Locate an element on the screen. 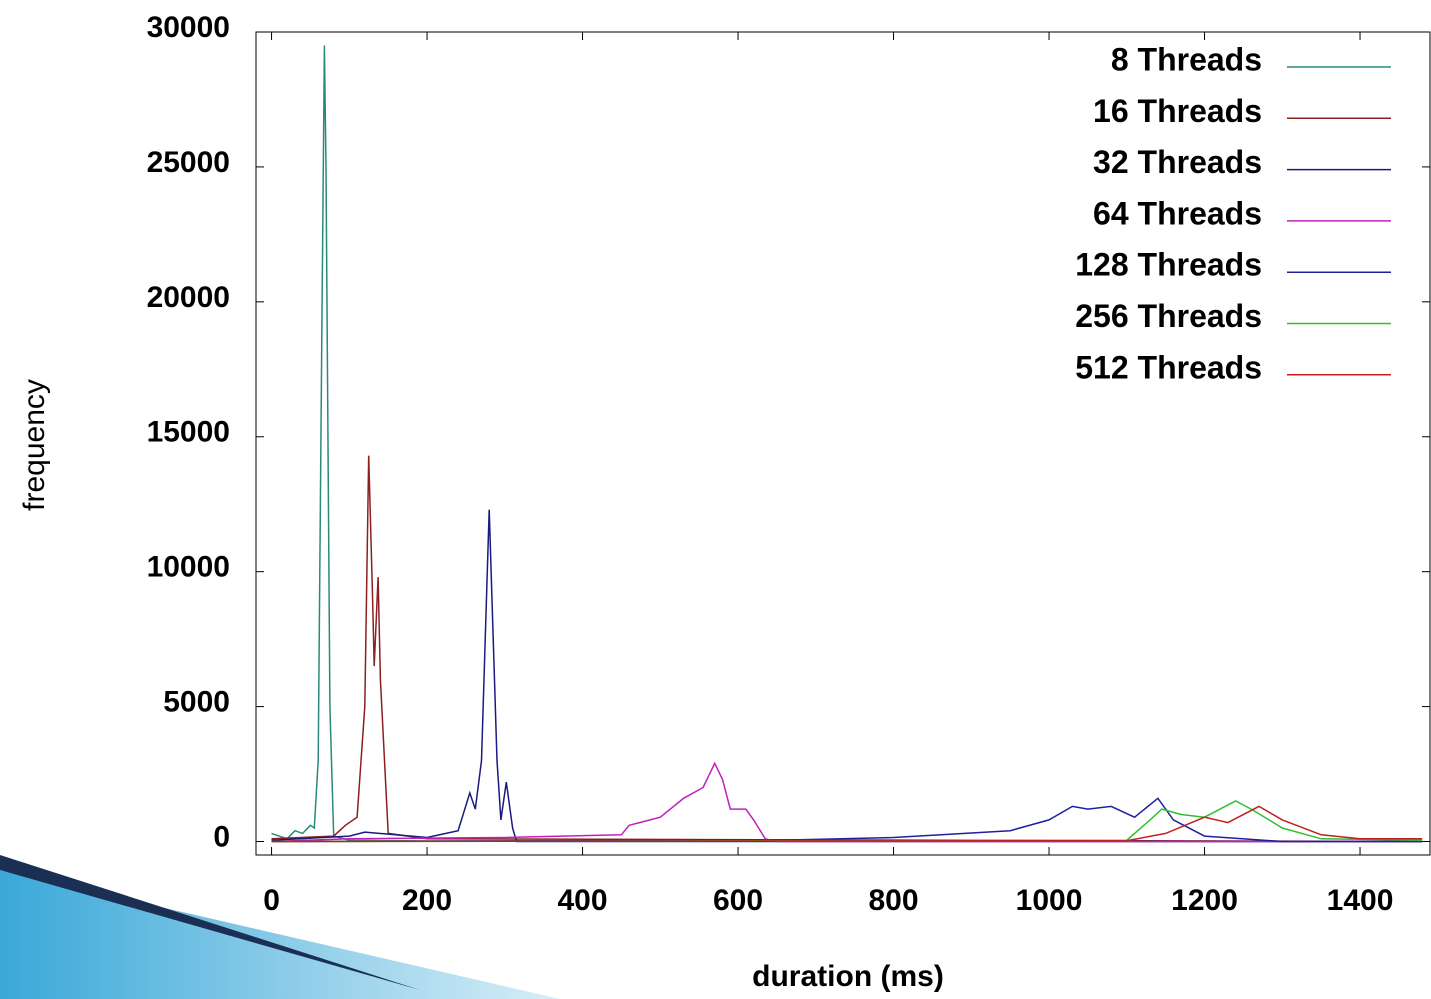 The image size is (1431, 999). x-tick-label: 600 is located at coordinates (738, 900).